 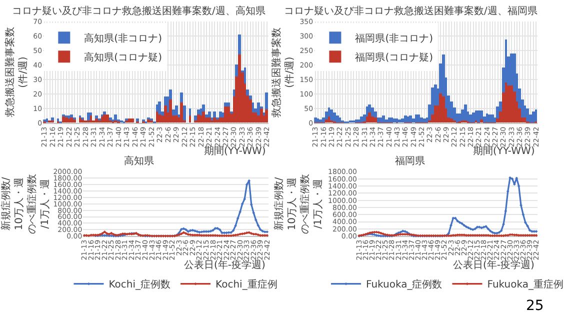 What do you see at coordinates (123, 58) in the screenshot?
I see `legend-label: 高知県(コロナ疑)` at bounding box center [123, 58].